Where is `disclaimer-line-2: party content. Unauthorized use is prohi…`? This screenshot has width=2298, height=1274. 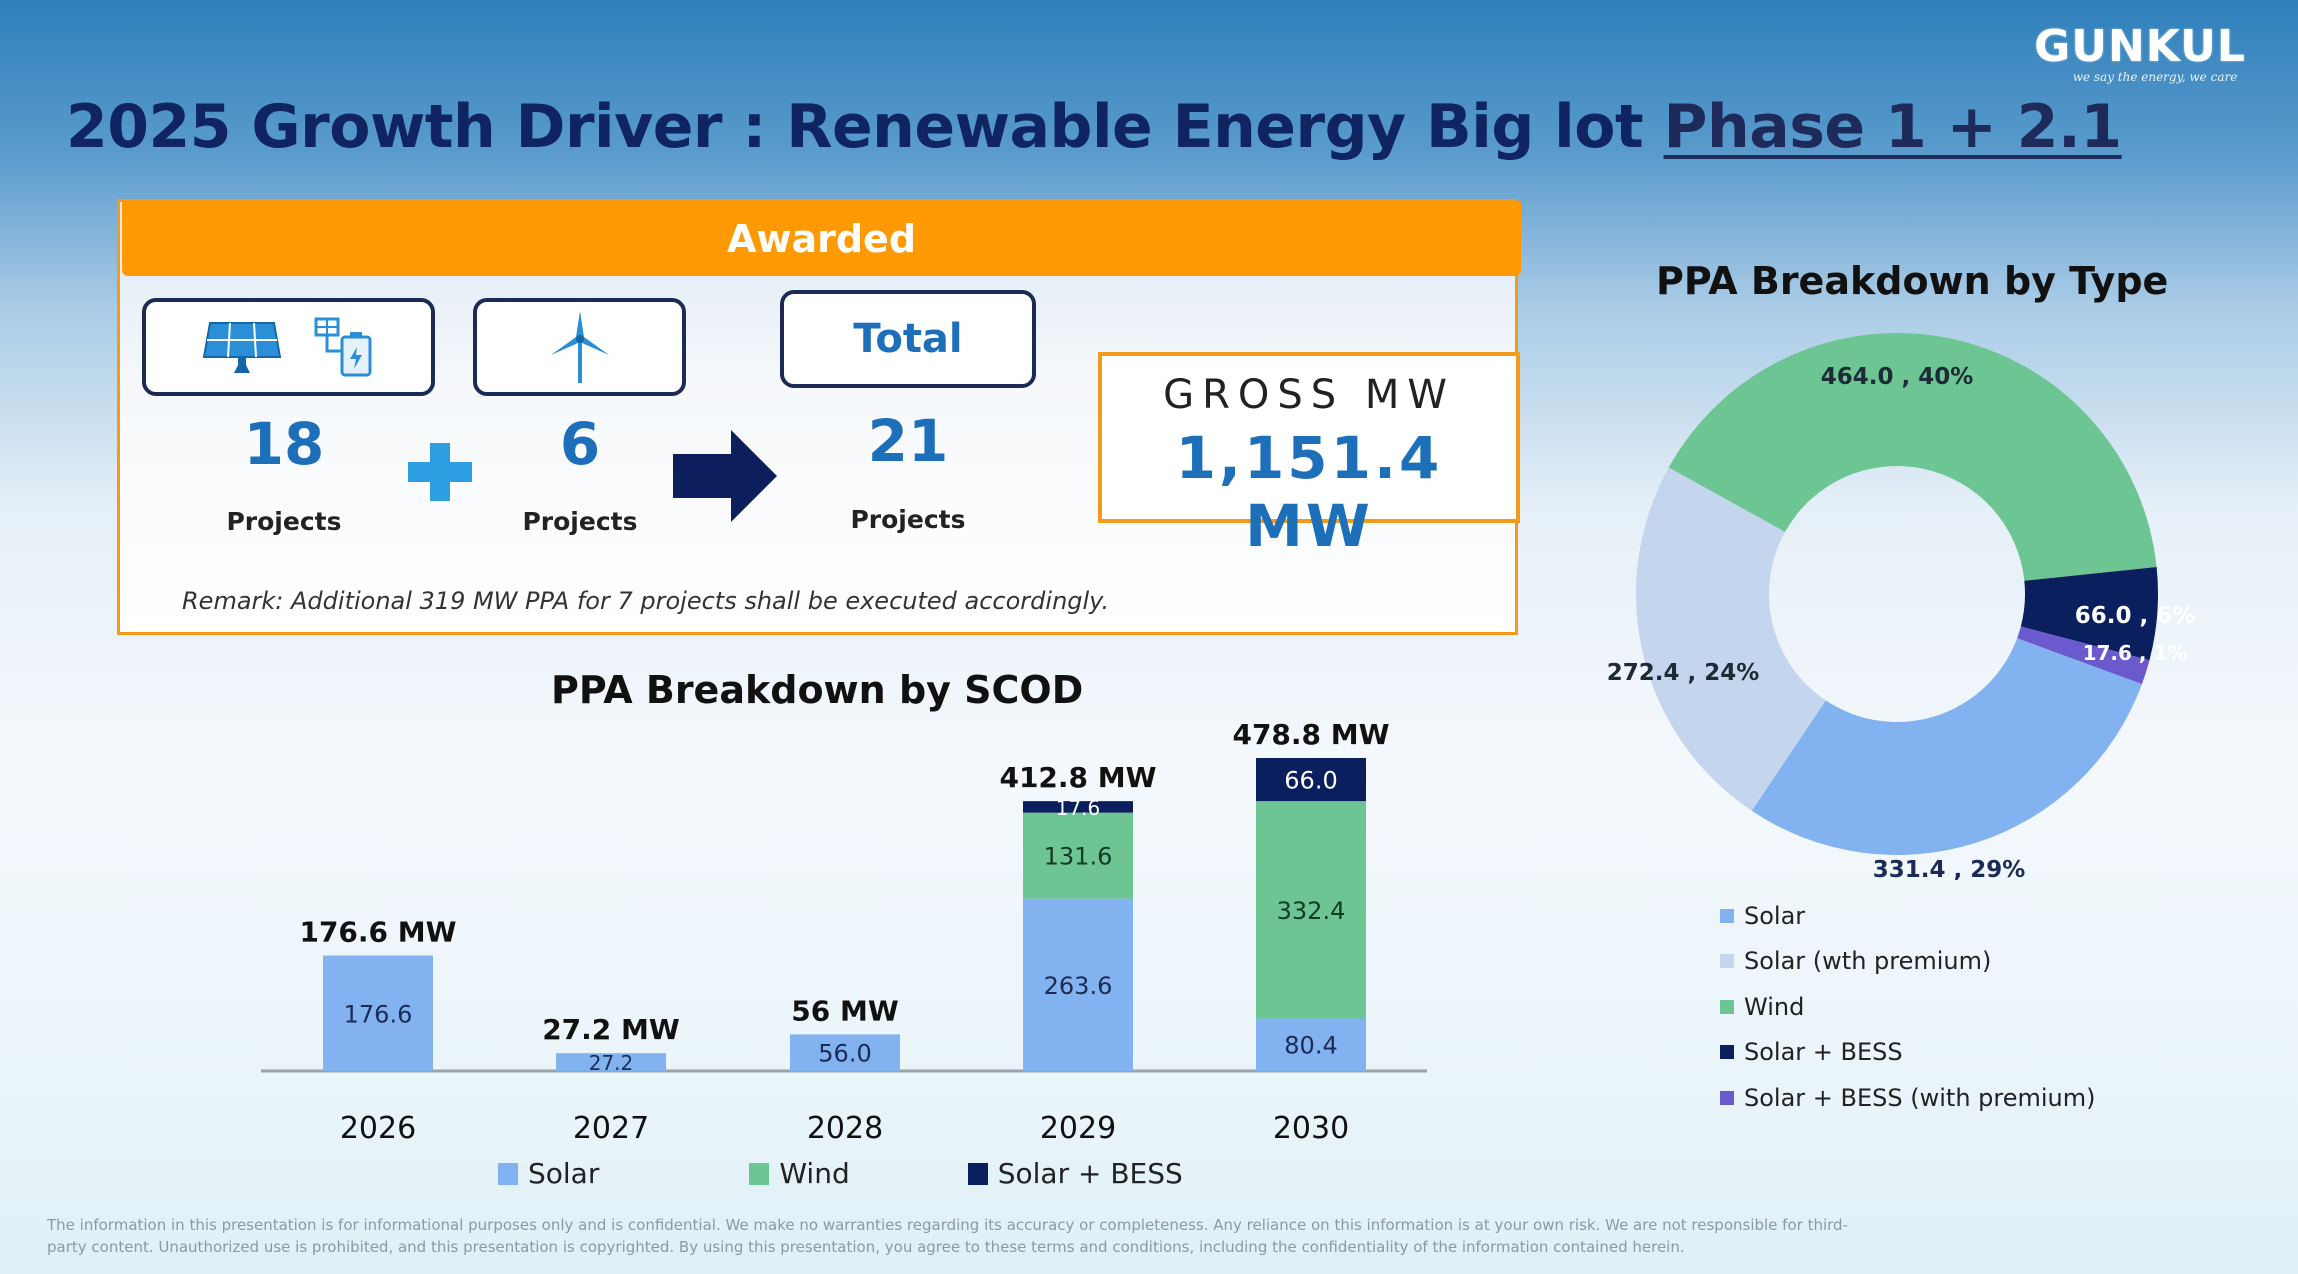 disclaimer-line-2: party content. Unauthorized use is prohi… is located at coordinates (866, 1247).